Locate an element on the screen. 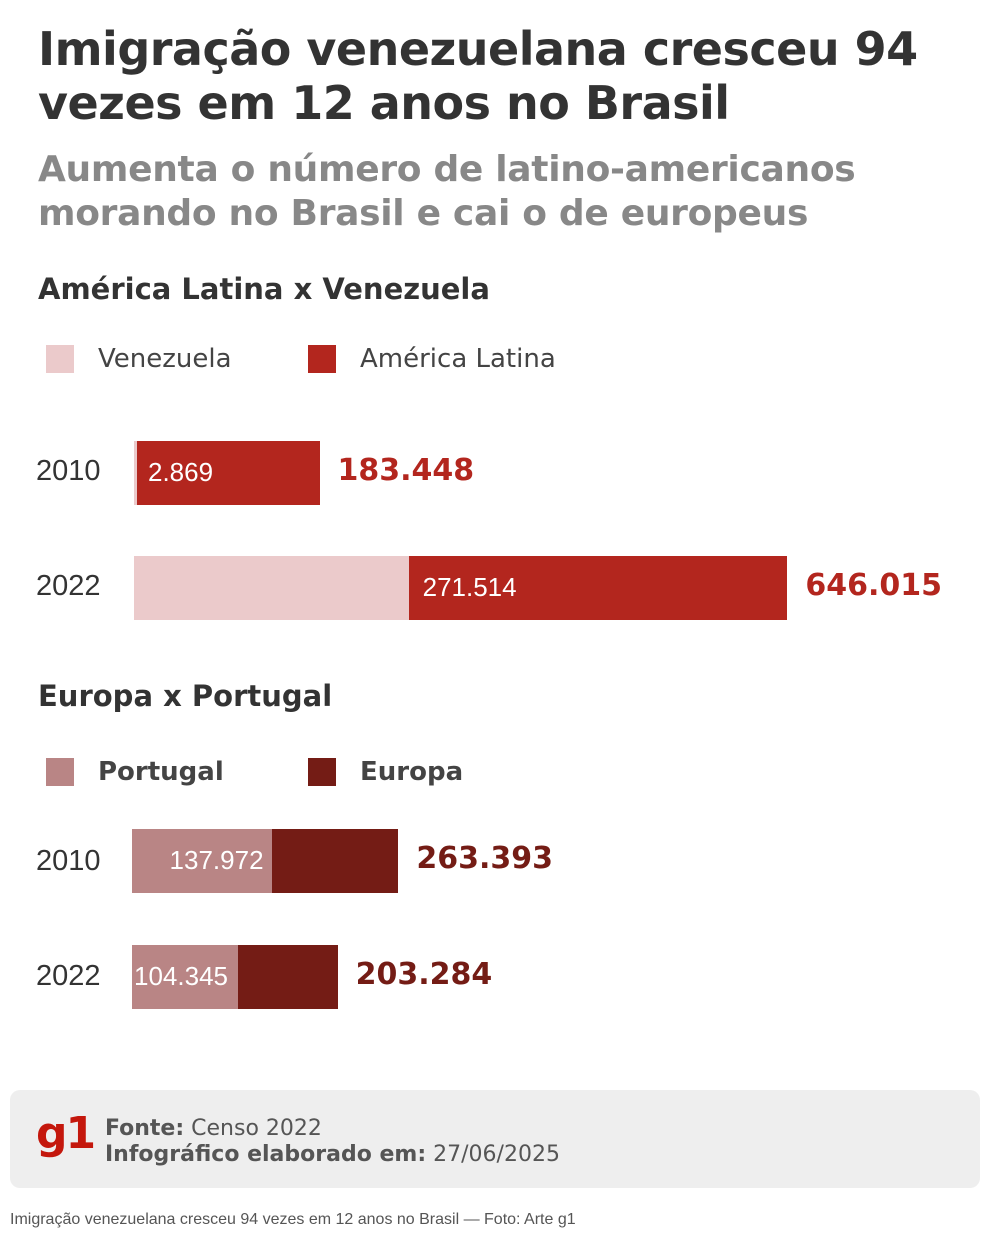  legend-venezuela: Venezuela is located at coordinates (139, 359).